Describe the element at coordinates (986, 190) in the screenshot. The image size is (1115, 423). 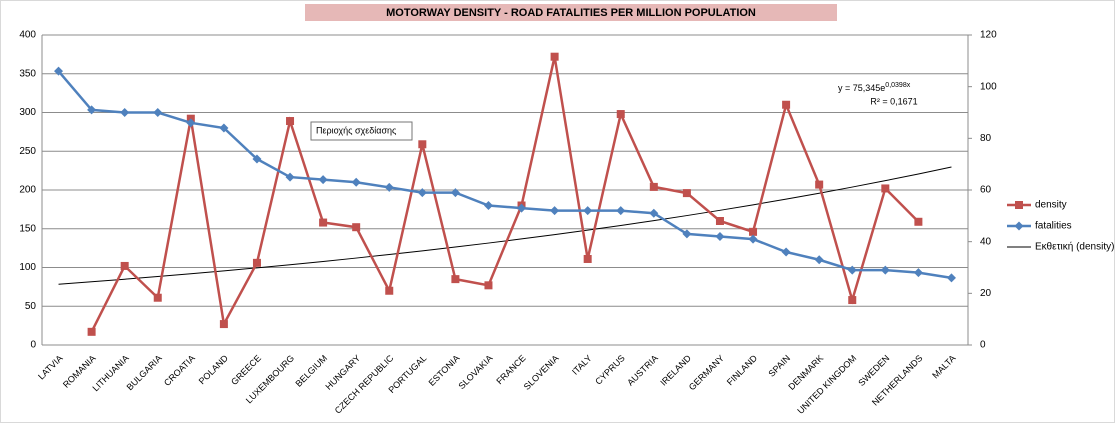
I see `y2-tick-label: 60` at that location.